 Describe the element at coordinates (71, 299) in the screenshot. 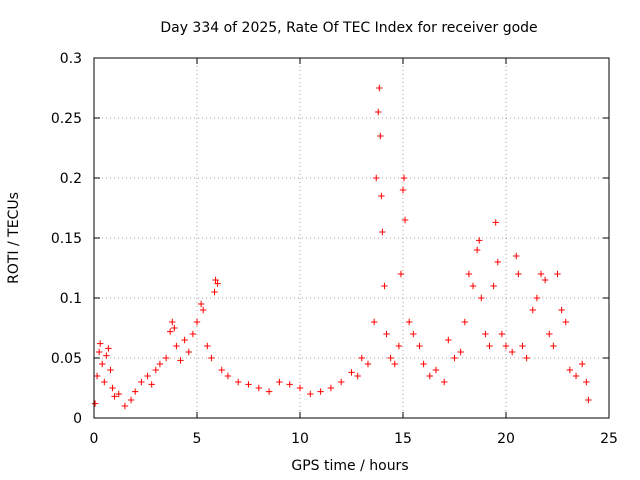

I see `y-tick-label: 0.1` at that location.